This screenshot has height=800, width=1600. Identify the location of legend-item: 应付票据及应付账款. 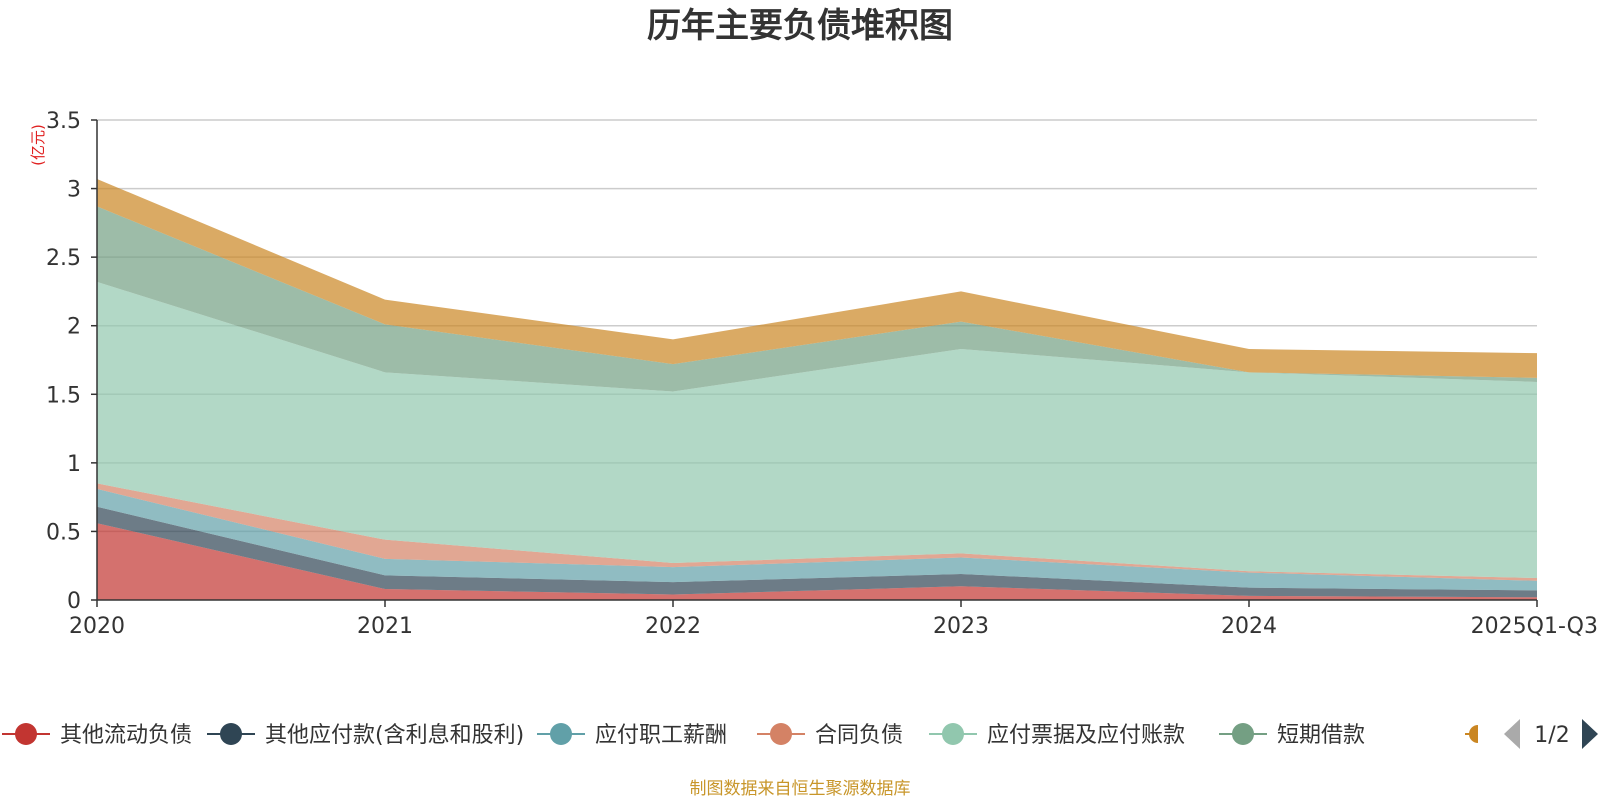
(1057, 735).